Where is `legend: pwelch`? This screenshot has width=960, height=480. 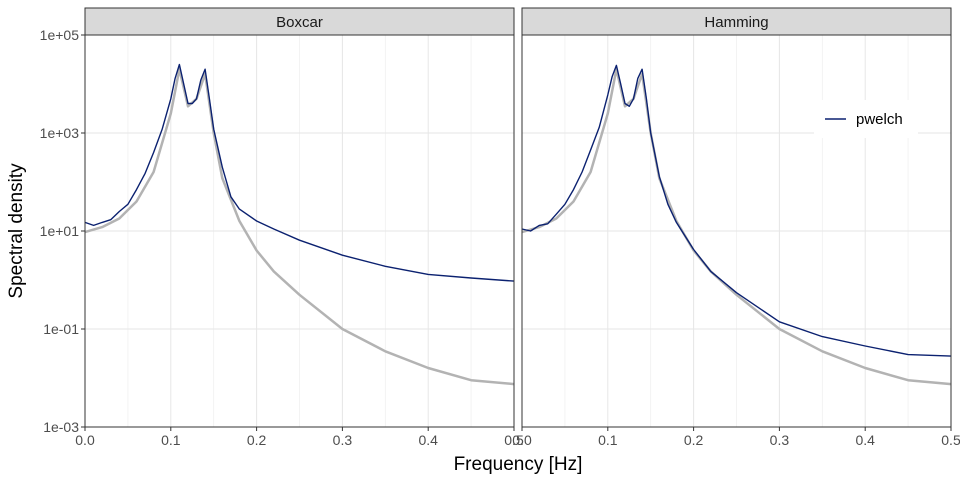 legend: pwelch is located at coordinates (866, 119).